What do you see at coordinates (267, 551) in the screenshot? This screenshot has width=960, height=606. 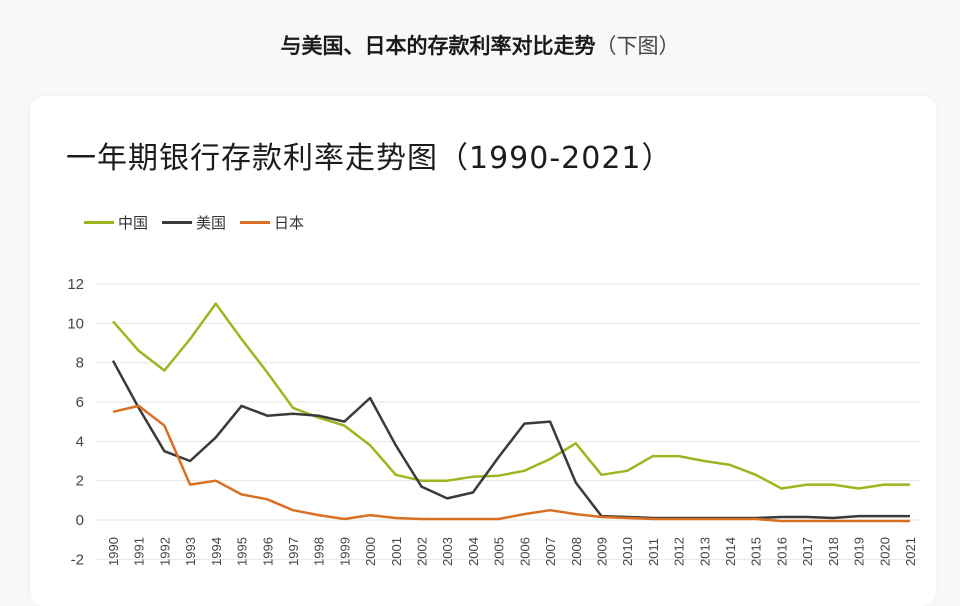 I see `x-tick-label: 1996` at bounding box center [267, 551].